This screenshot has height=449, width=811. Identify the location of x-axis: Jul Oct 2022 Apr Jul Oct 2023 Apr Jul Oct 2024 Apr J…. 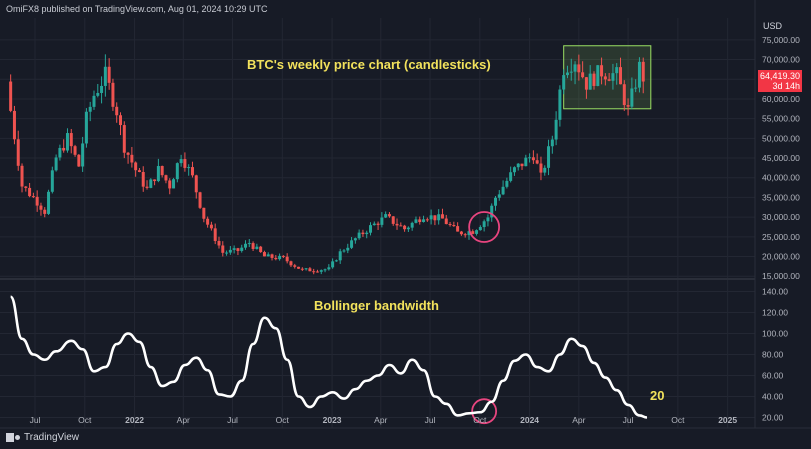
(405, 422).